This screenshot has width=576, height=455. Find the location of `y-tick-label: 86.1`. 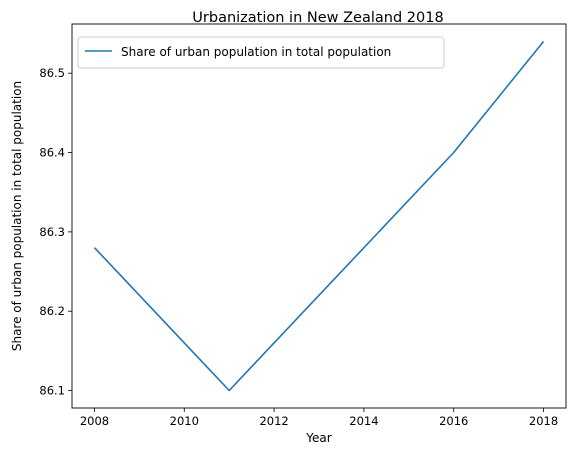

y-tick-label: 86.1 is located at coordinates (52, 391).